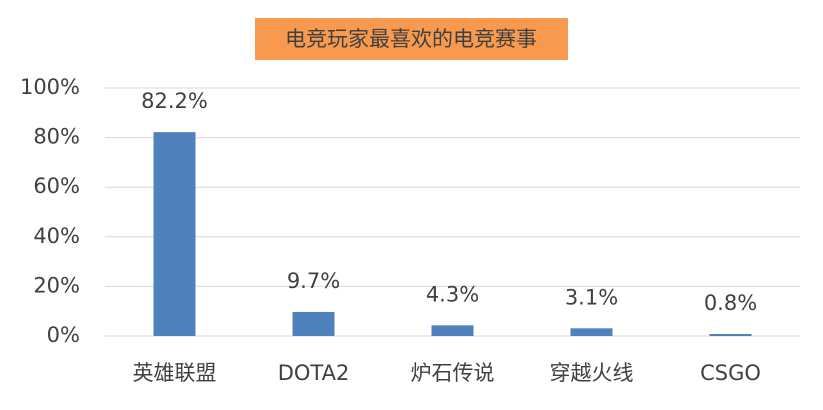 The height and width of the screenshot is (410, 823). I want to click on y-tick-label: 40%, so click(56, 236).